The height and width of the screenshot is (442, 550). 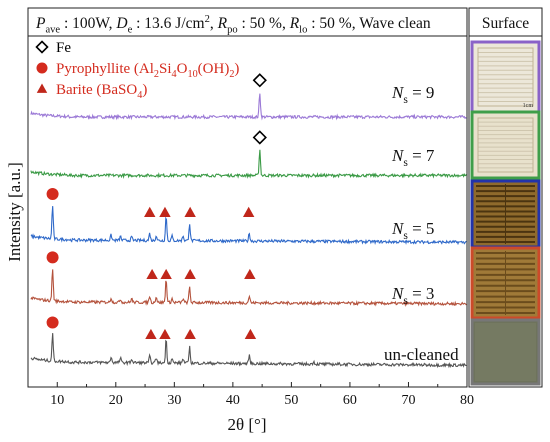 I want to click on text-part: : 100W,, so click(x=88, y=23).